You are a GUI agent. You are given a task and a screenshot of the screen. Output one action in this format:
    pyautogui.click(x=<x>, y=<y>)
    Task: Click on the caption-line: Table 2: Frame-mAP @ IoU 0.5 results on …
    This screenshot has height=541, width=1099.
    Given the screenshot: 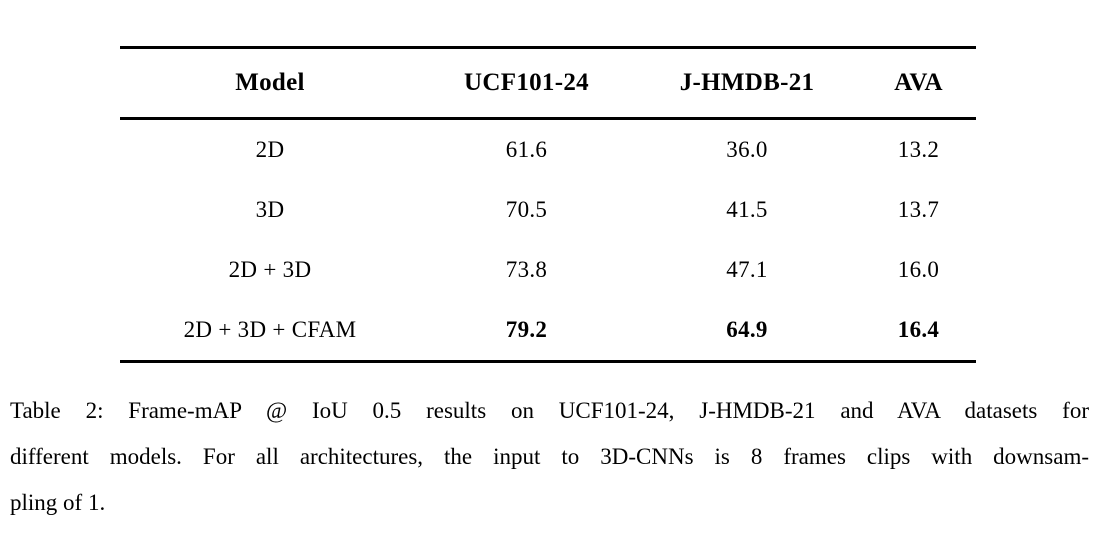 What is the action you would take?
    pyautogui.click(x=549, y=410)
    